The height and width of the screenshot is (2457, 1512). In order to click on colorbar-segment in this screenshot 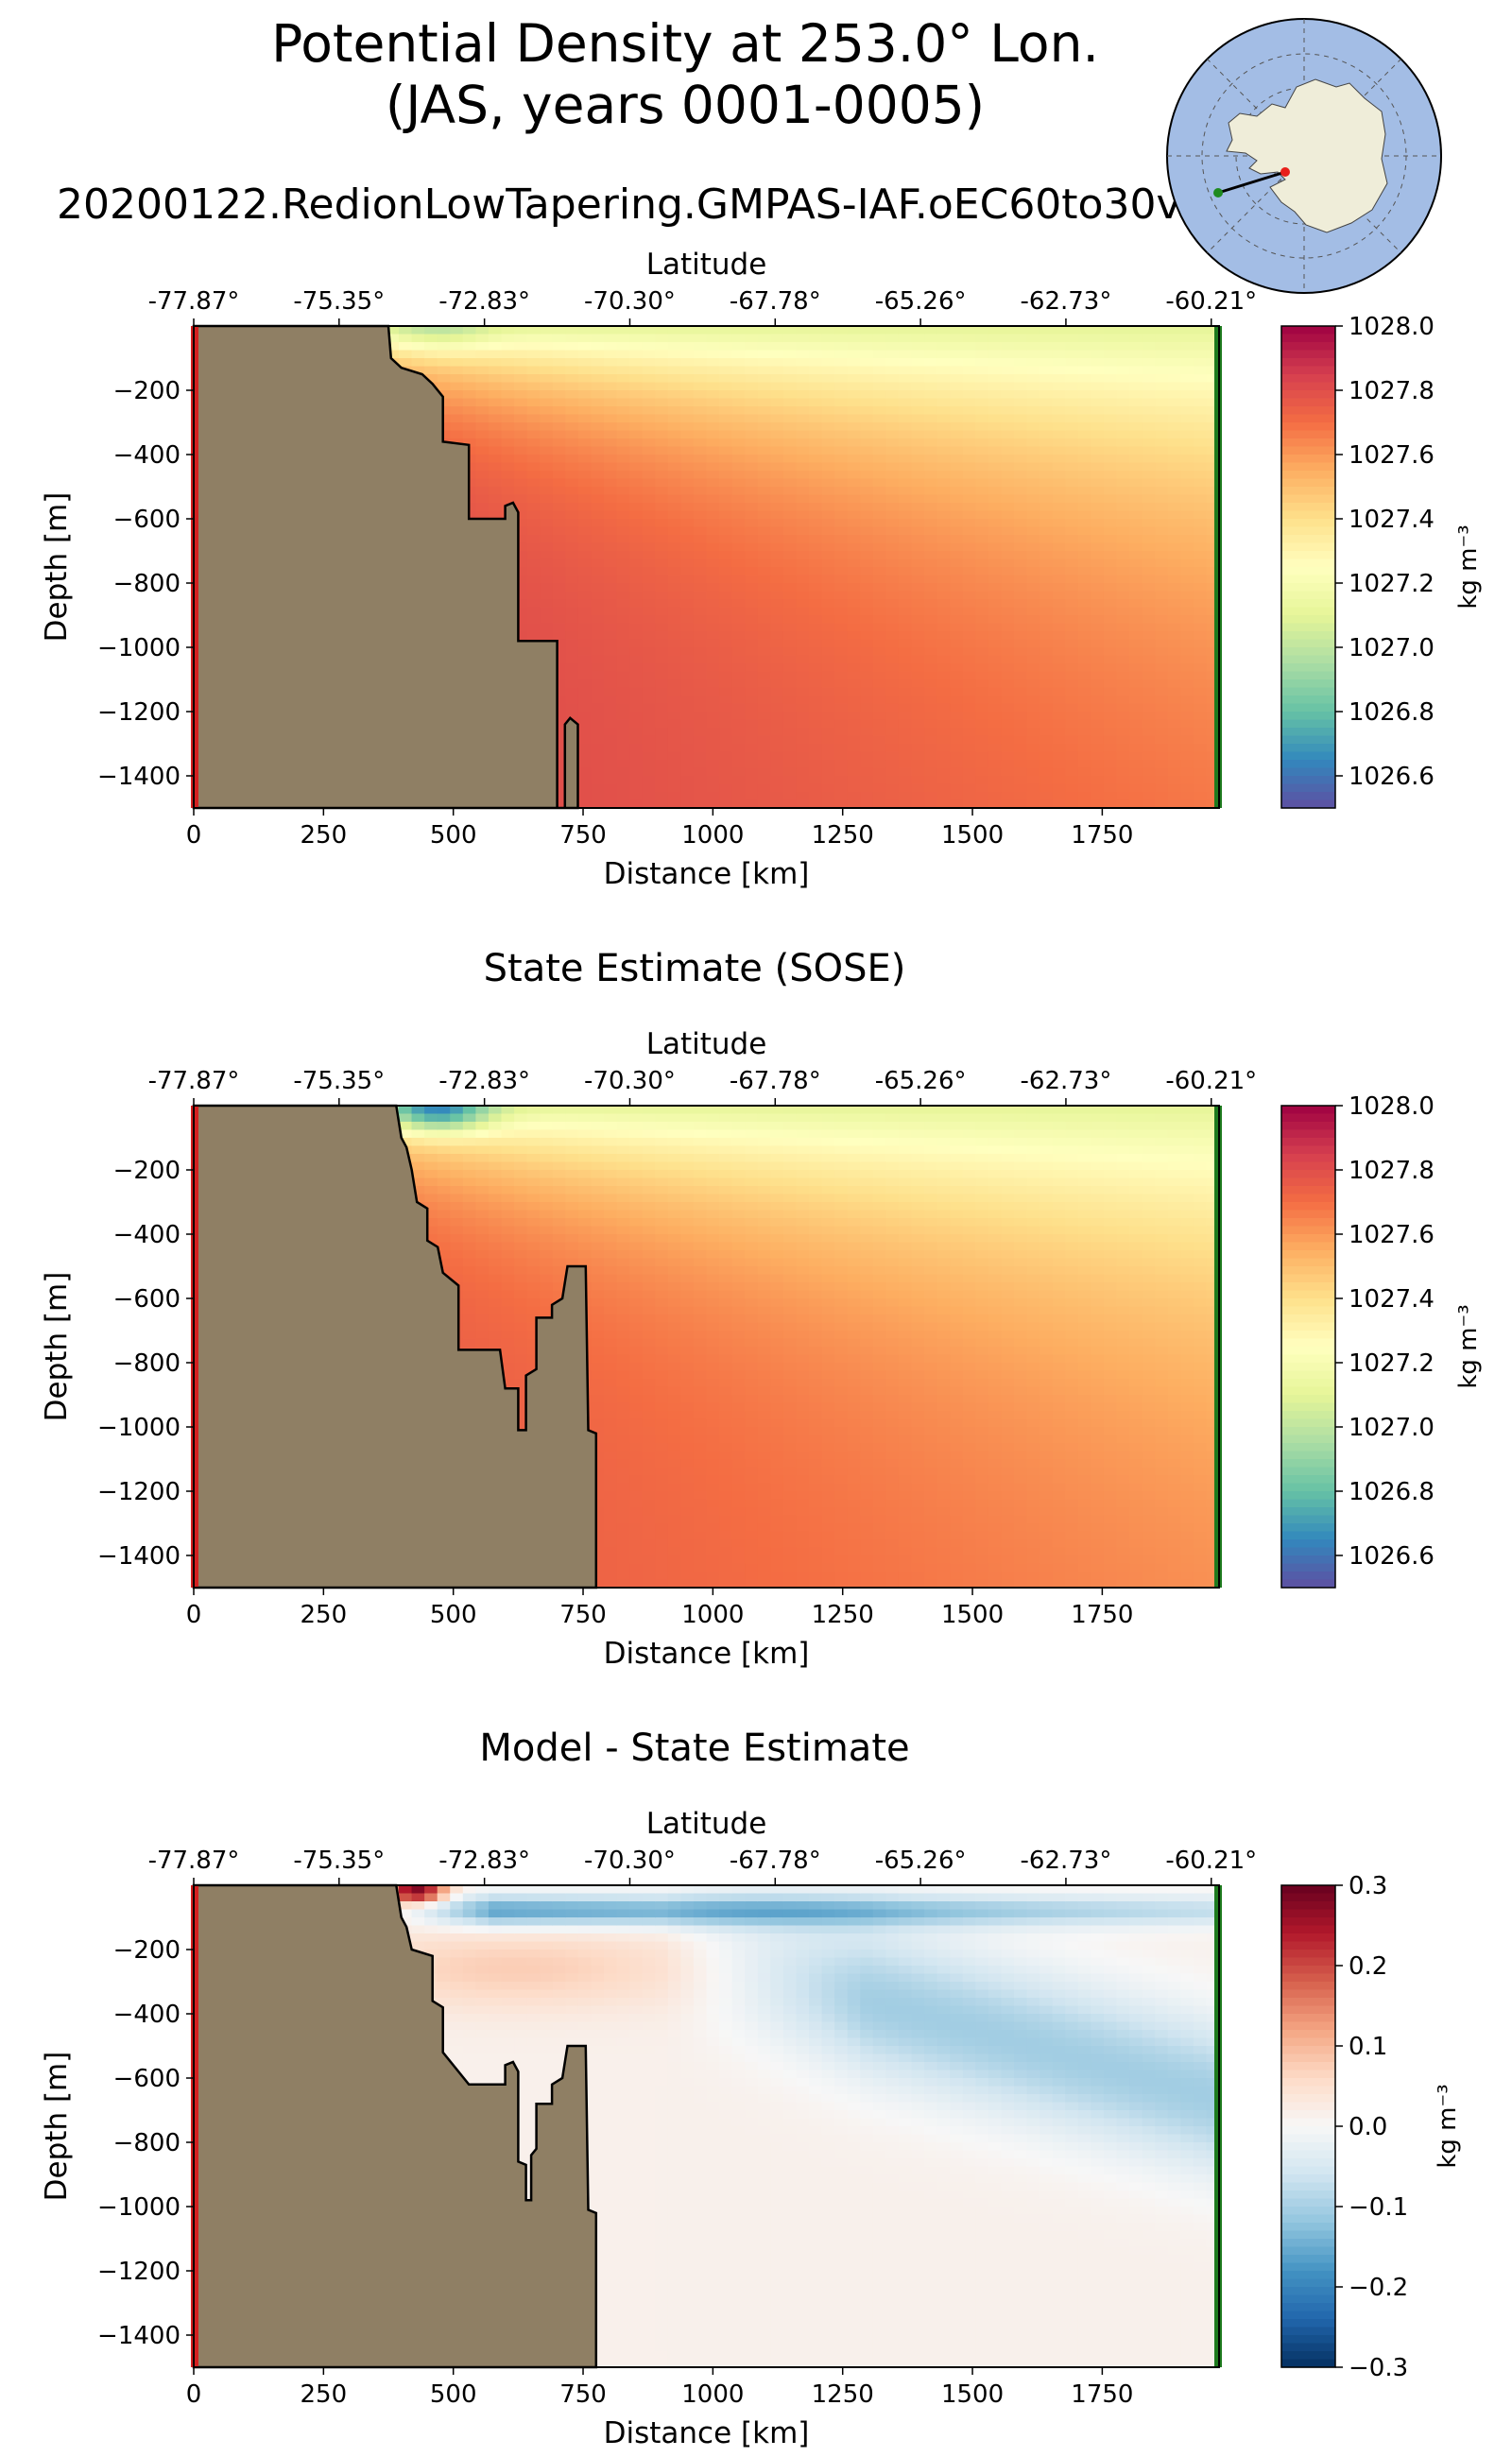, I will do `click(1308, 402)`.